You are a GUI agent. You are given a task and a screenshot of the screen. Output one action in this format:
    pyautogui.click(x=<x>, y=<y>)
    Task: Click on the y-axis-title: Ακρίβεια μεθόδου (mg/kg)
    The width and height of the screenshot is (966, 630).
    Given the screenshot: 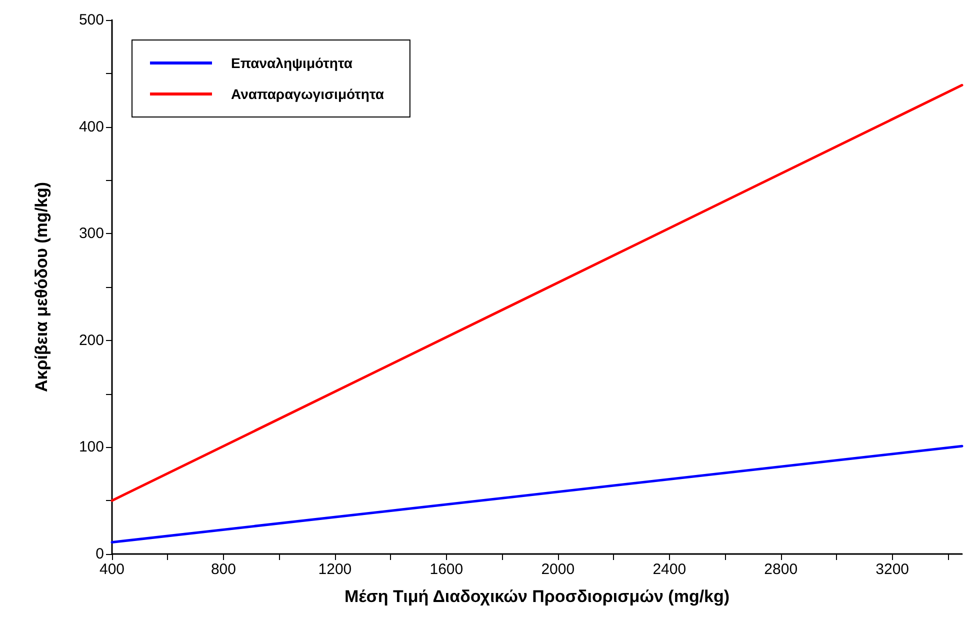 What is the action you would take?
    pyautogui.click(x=41, y=287)
    